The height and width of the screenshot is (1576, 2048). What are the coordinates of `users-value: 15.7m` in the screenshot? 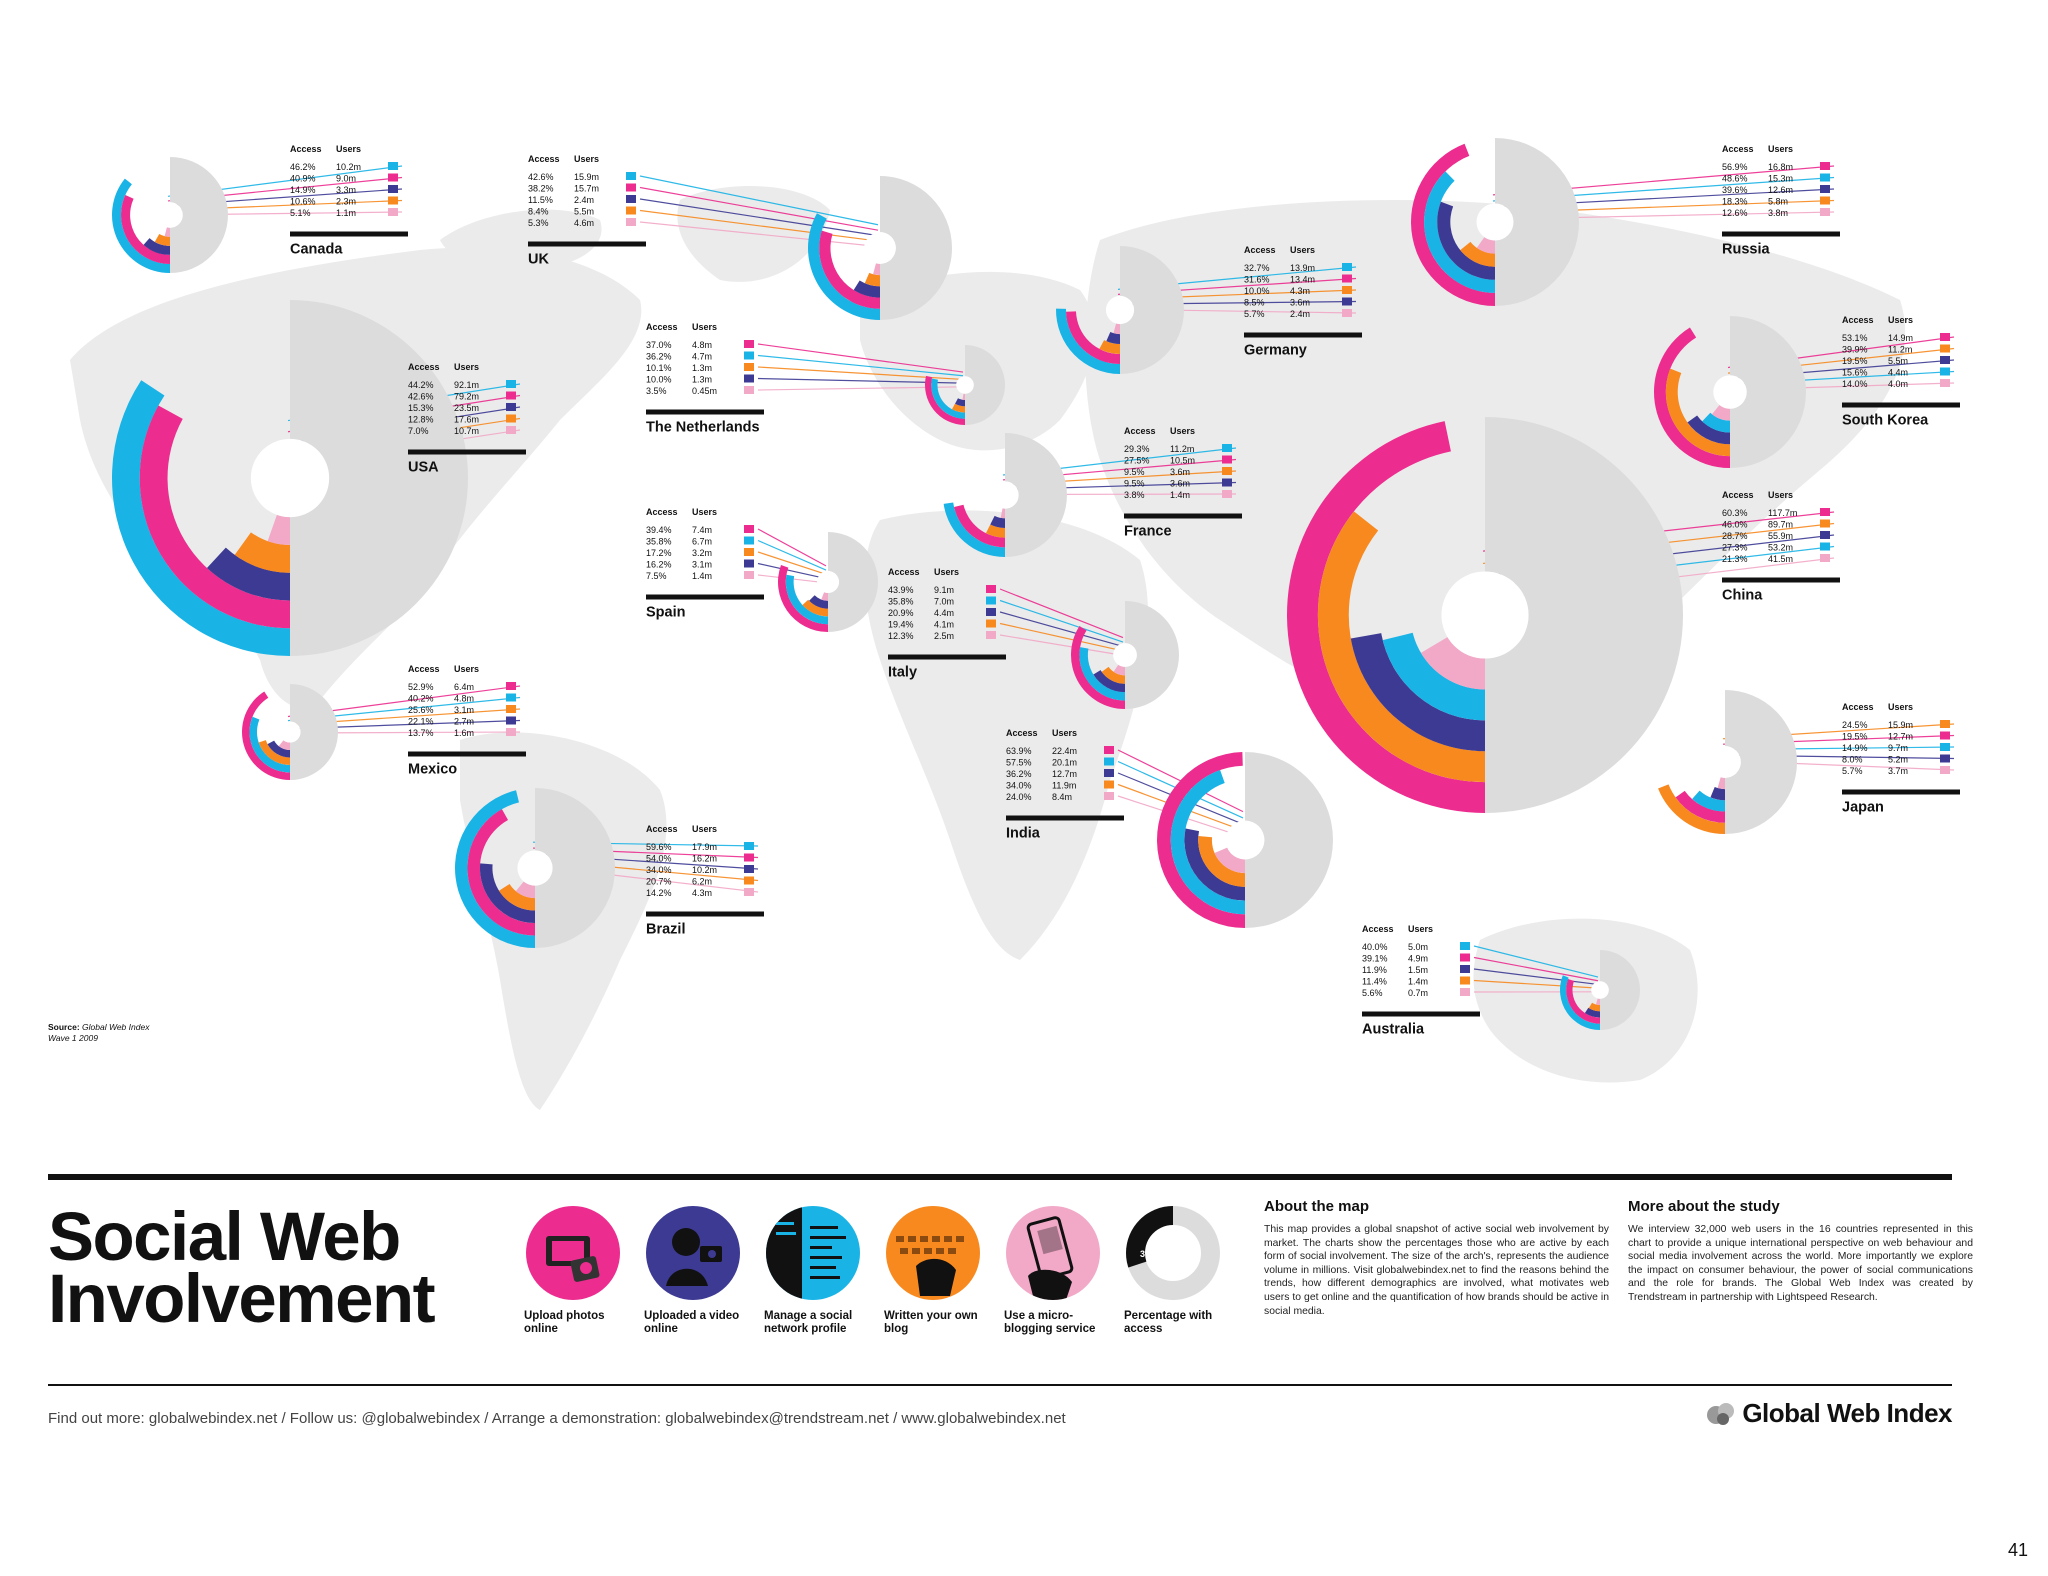 It's located at (586, 189).